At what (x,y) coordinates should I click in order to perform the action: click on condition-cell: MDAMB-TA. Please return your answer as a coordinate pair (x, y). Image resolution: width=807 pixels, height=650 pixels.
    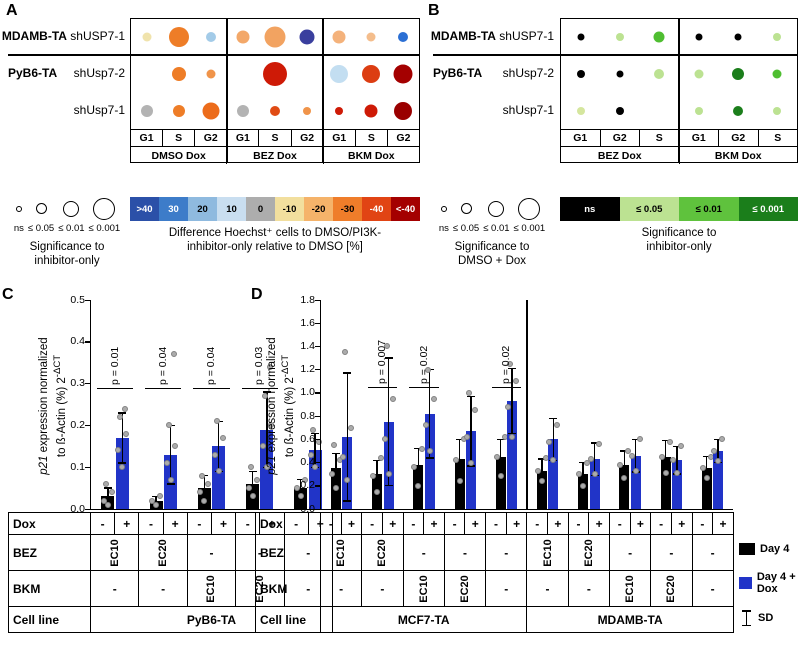
    Looking at the image, I should click on (630, 619).